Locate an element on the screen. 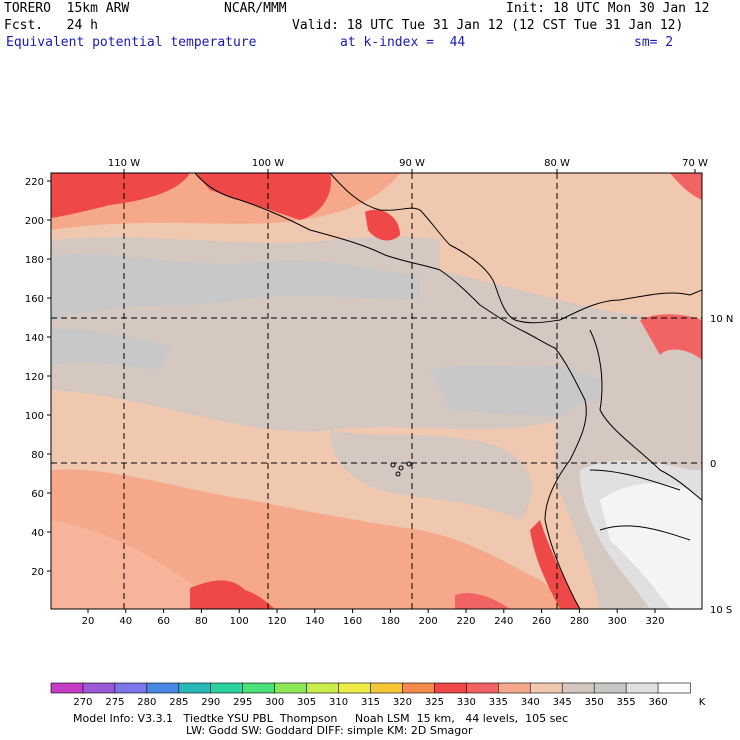 The height and width of the screenshot is (740, 740). left-axis-label: 100 is located at coordinates (34, 416).